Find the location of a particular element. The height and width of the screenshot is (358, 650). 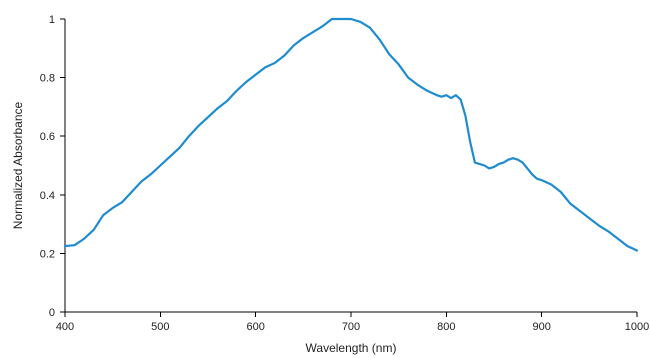

x-tick-label: 700 is located at coordinates (351, 327).